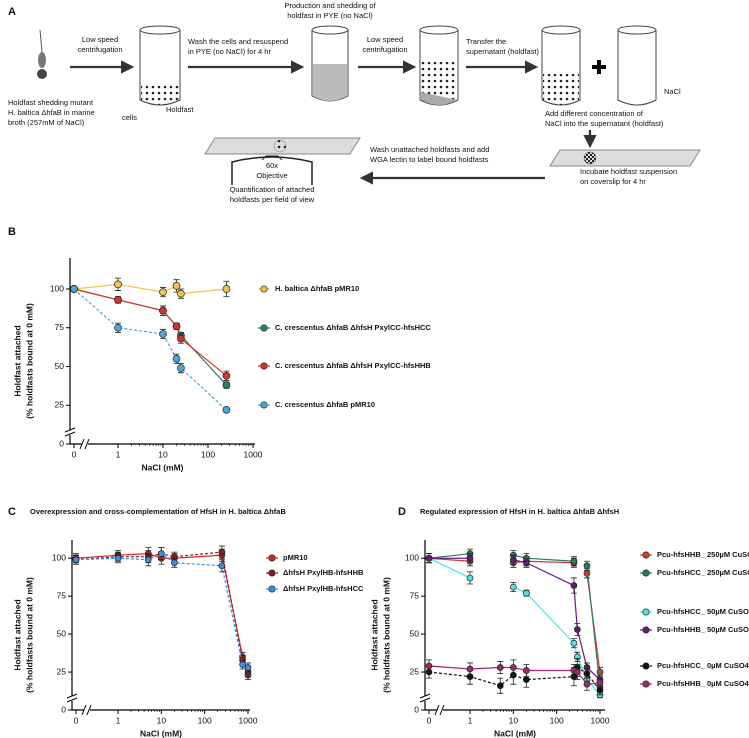 The width and height of the screenshot is (749, 738). I want to click on text: cells, so click(129, 117).